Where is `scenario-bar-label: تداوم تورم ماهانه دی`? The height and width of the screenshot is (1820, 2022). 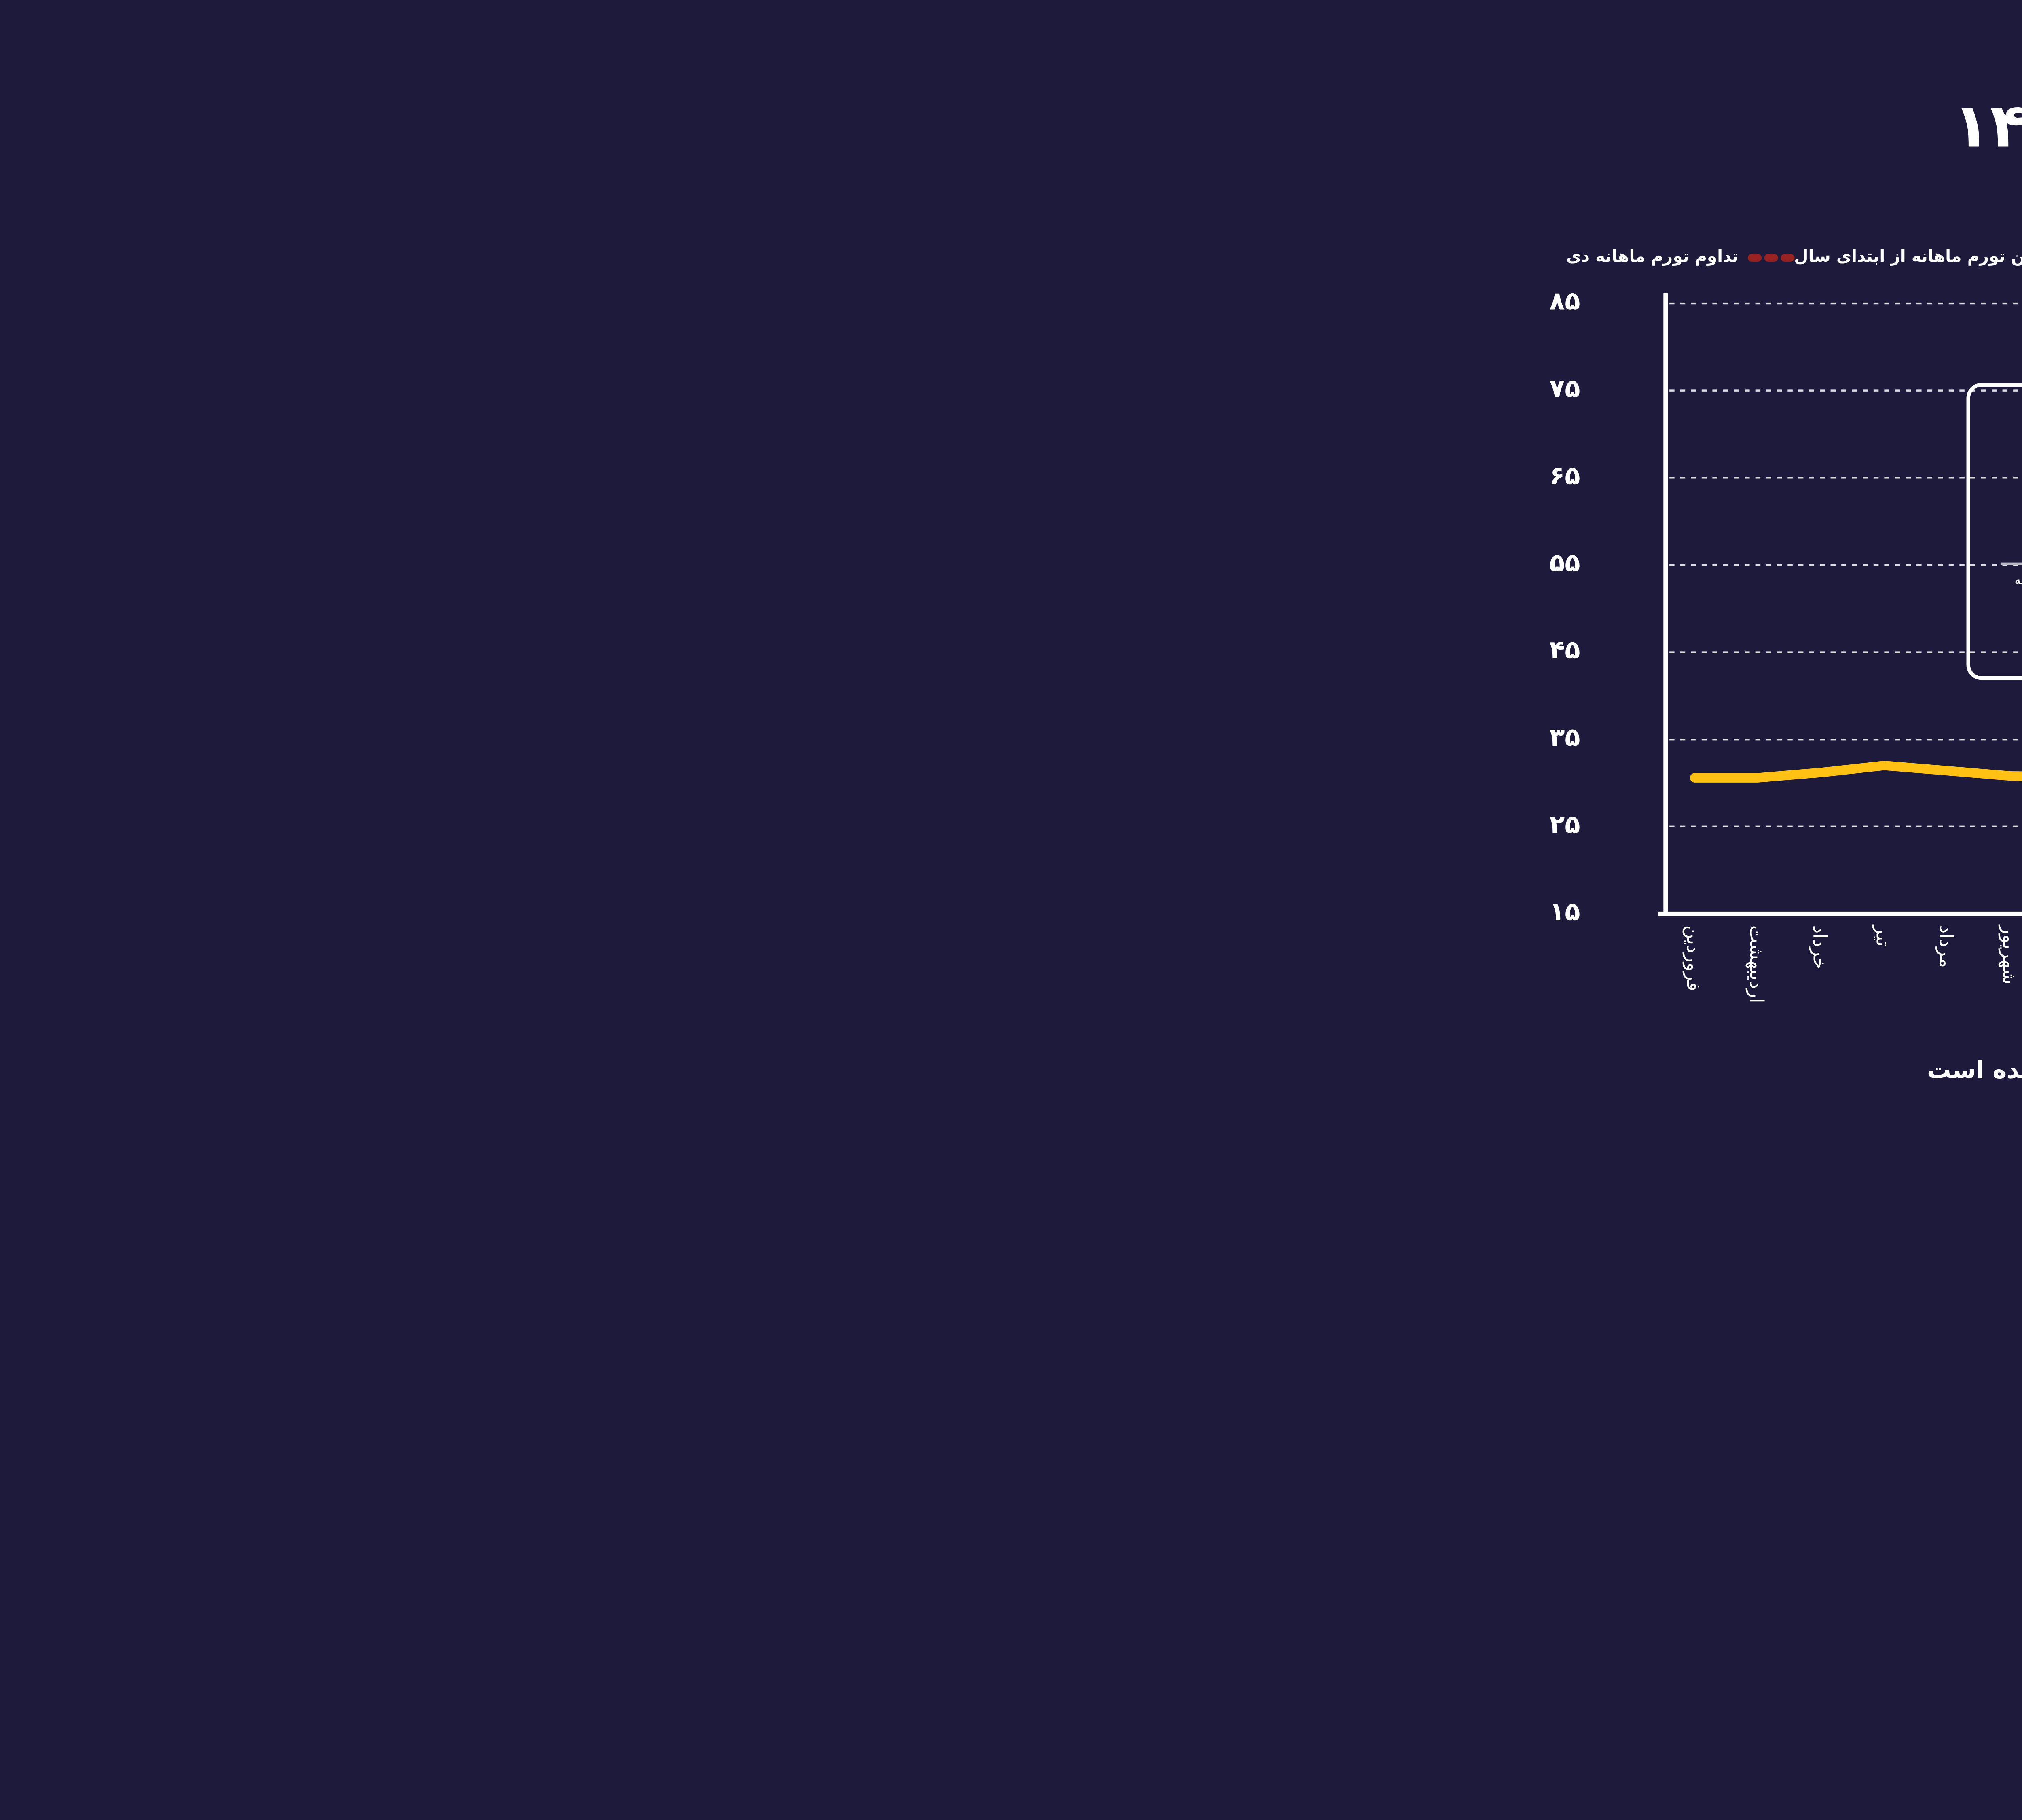
scenario-bar-label: تداوم تورم ماهانه دی is located at coordinates (2018, 581).